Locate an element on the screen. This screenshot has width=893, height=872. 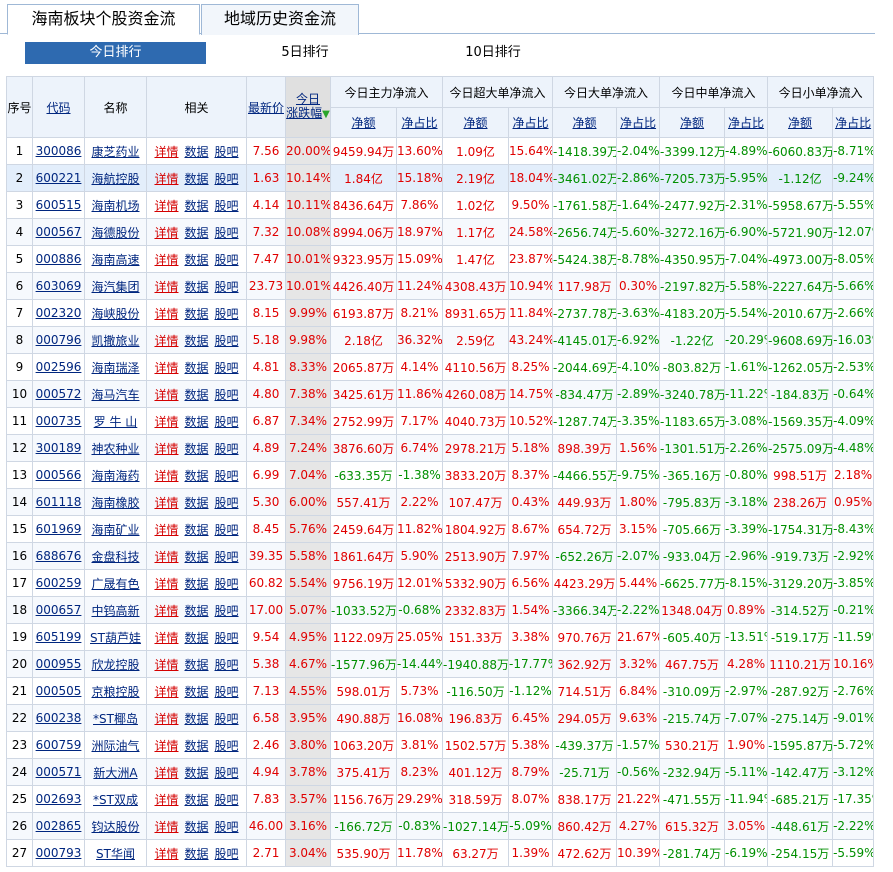
row-name: *ST双成 is located at coordinates (115, 799).